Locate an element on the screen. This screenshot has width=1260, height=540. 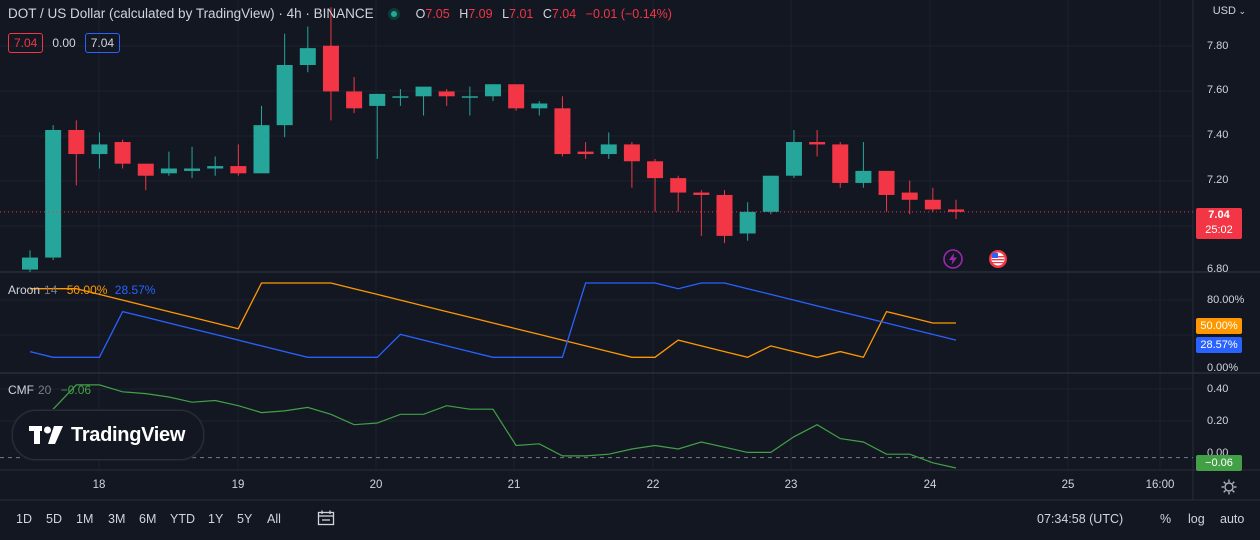
time-tick: 21 is located at coordinates (514, 485).